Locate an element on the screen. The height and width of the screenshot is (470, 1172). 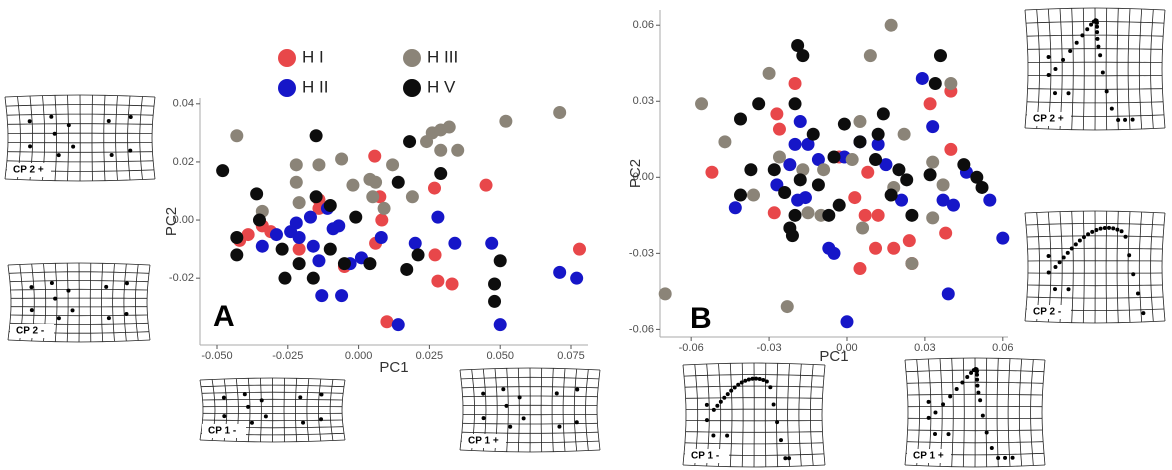
x-tick-label: -0.03 is located at coordinates (769, 348).